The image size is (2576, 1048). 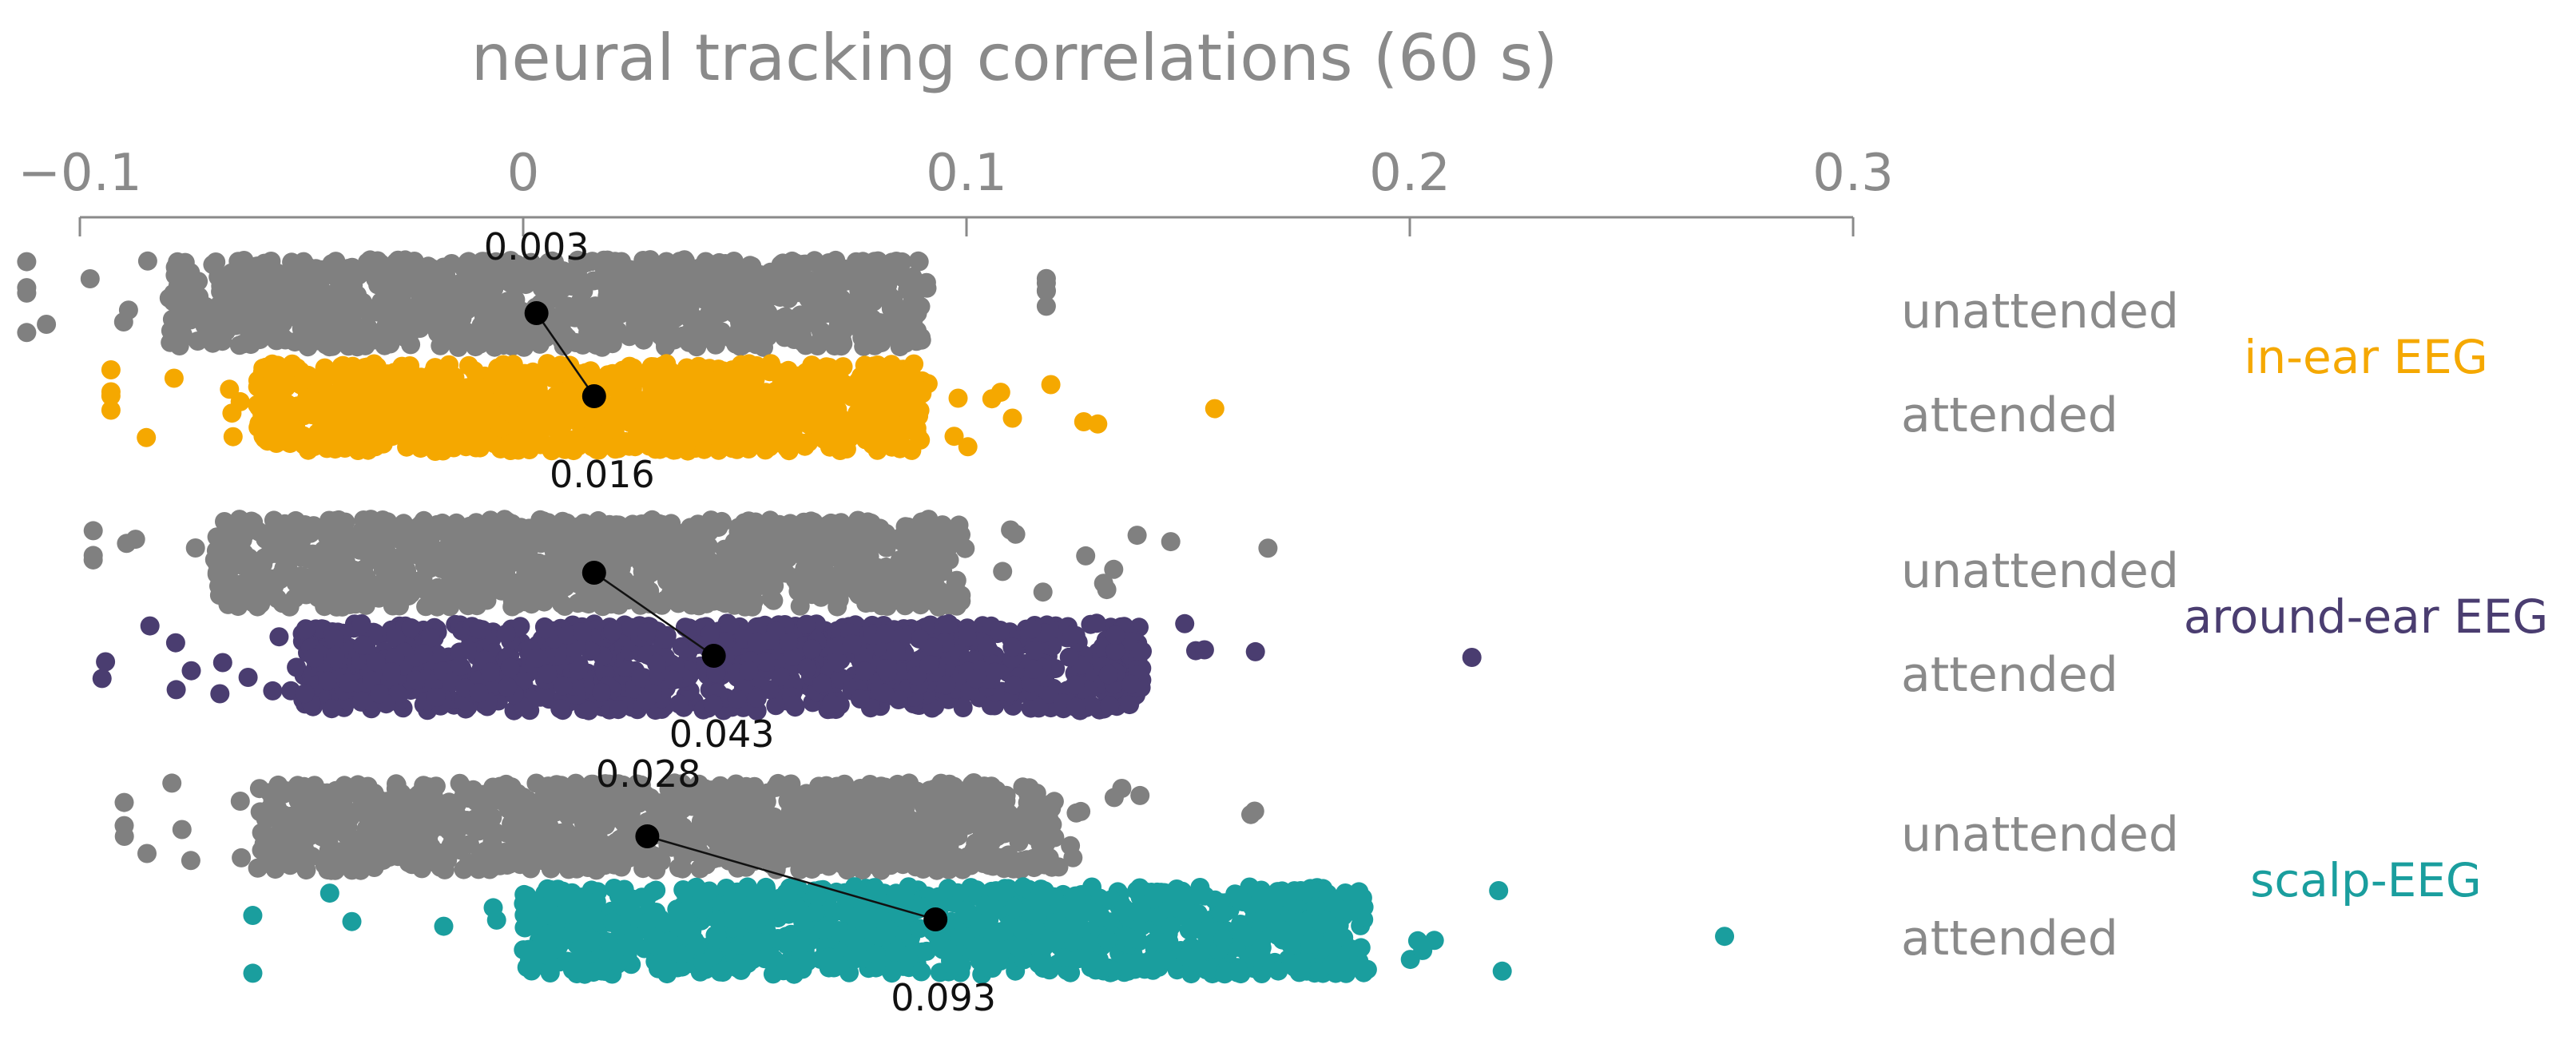 I want to click on x-tick-label: 0.2, so click(x=1410, y=174).